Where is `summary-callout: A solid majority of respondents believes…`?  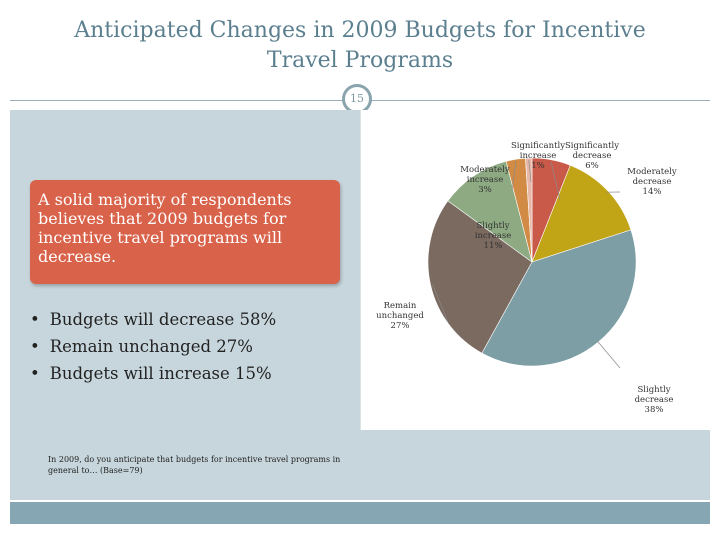
summary-callout: A solid majority of respondents believes… is located at coordinates (185, 232).